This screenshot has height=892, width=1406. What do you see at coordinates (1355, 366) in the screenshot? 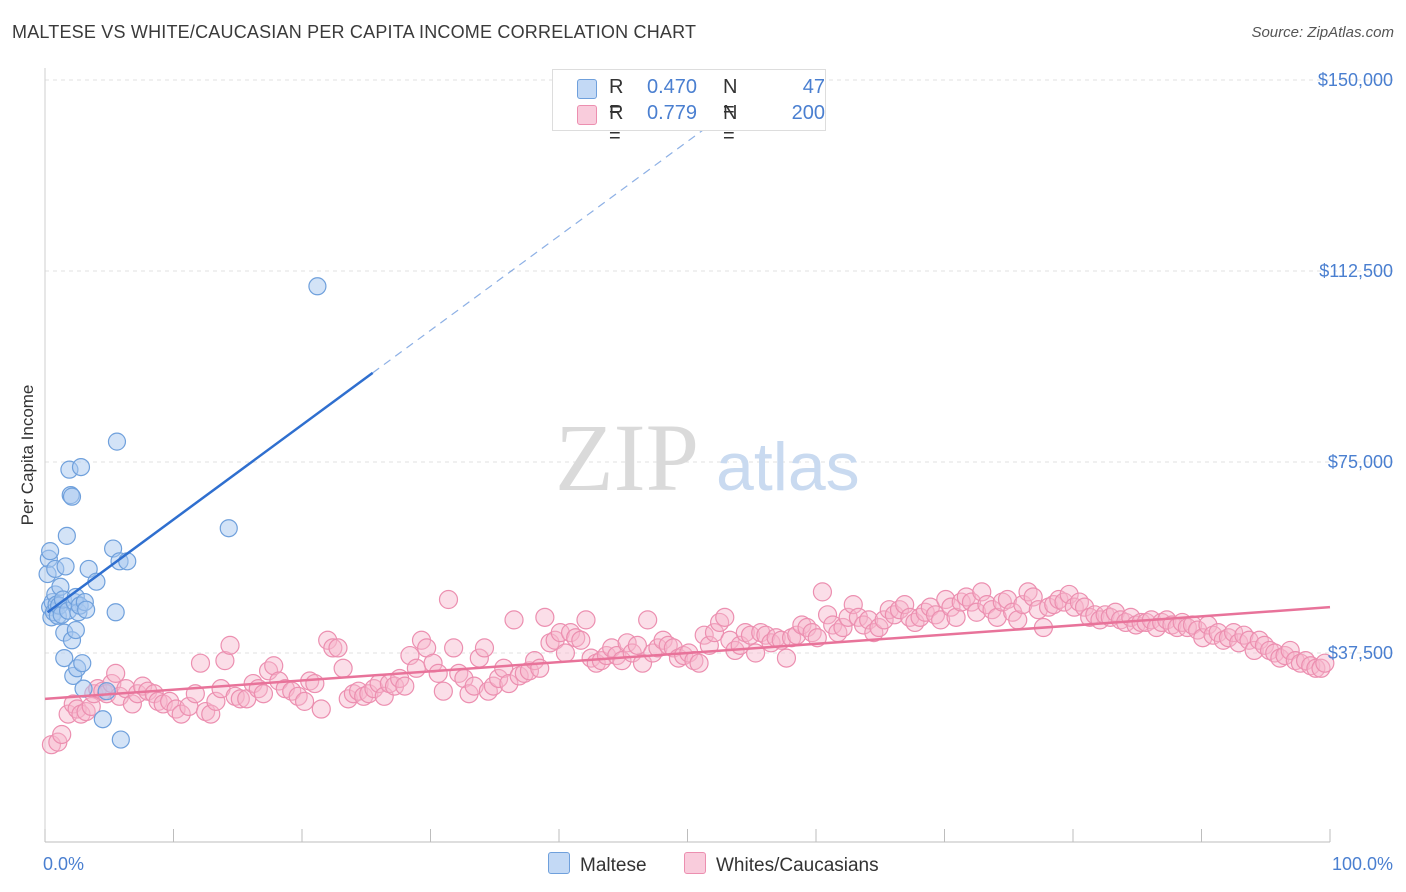
I see `y-tick-labels: $37,500 $75,000 $112,500 $150,000` at bounding box center [1355, 366].